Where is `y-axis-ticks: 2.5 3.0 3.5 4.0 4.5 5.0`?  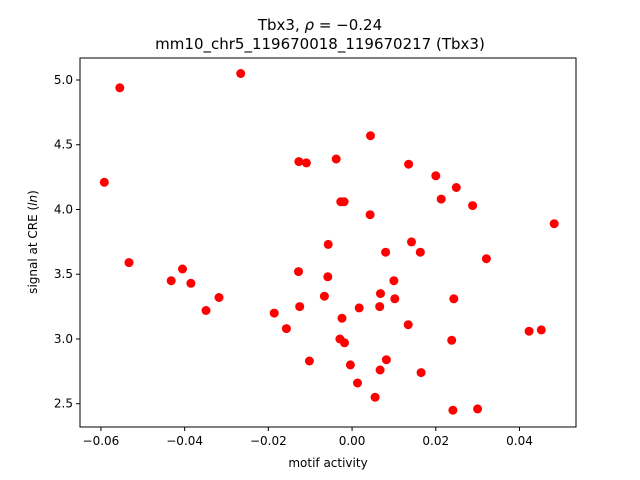 y-axis-ticks: 2.5 3.0 3.5 4.0 4.5 5.0 is located at coordinates (67, 242).